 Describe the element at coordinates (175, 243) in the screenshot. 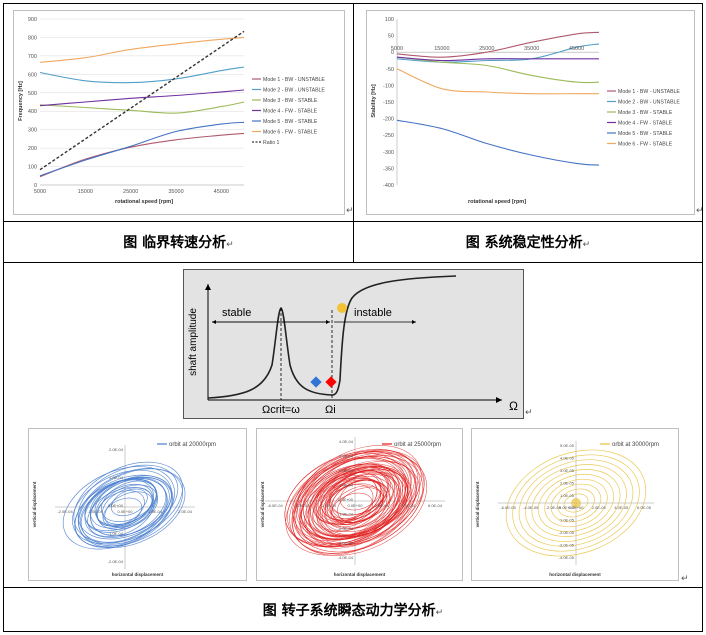

I see `frequency-caption-text: 图 临界转速分析` at that location.